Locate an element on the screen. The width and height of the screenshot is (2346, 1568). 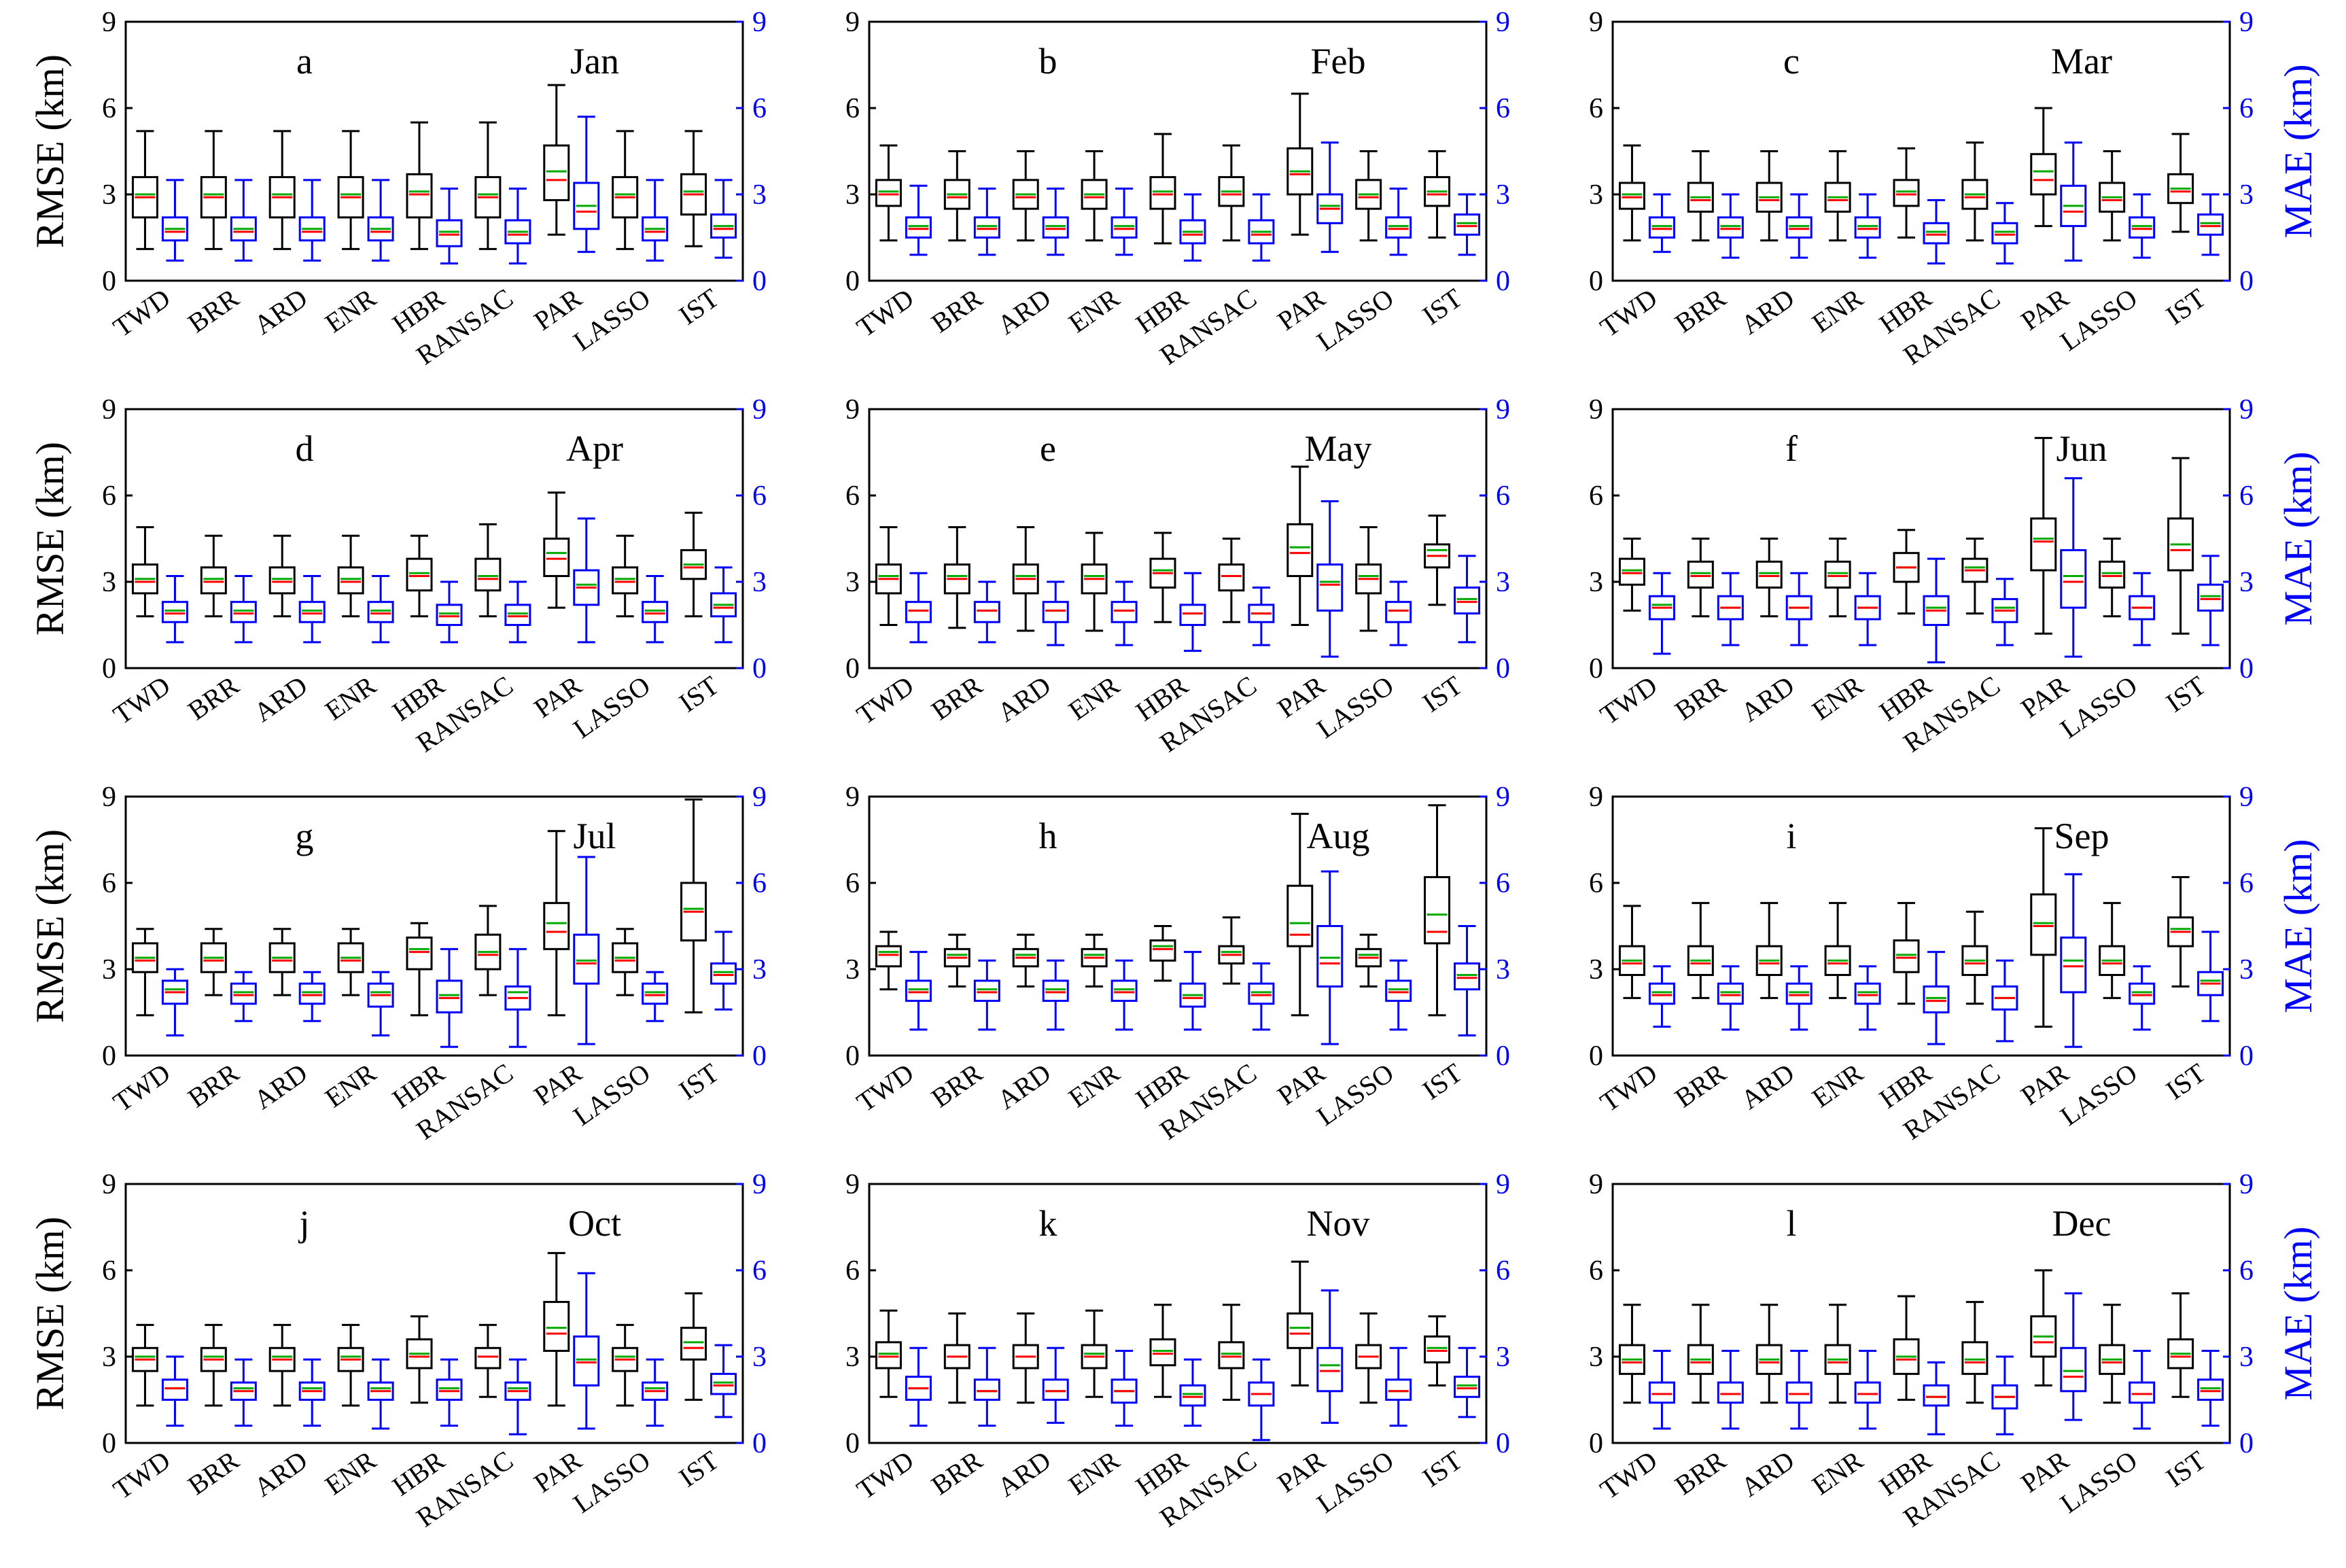
month-label: May is located at coordinates (1339, 449).